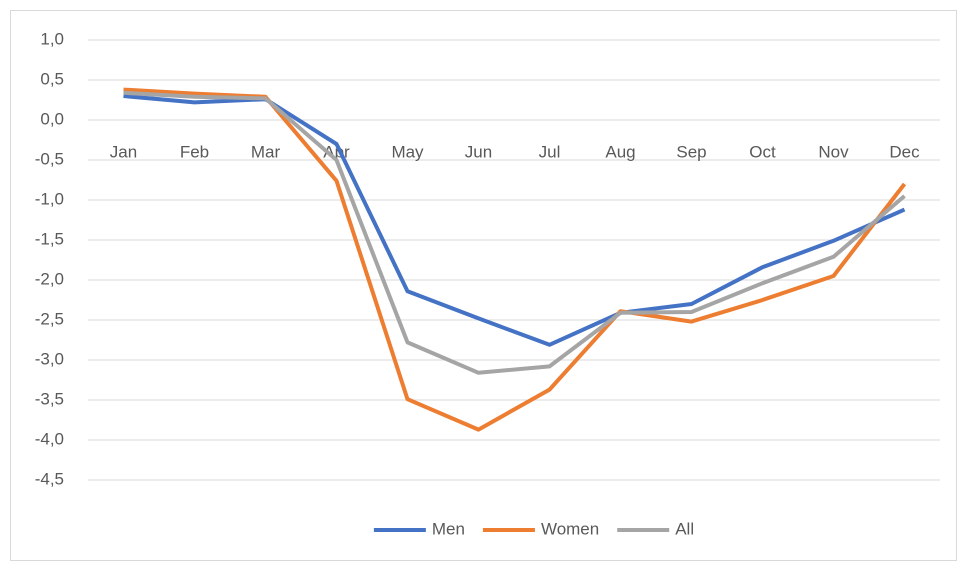 This screenshot has height=567, width=958. What do you see at coordinates (684, 528) in the screenshot?
I see `legend-label: All` at bounding box center [684, 528].